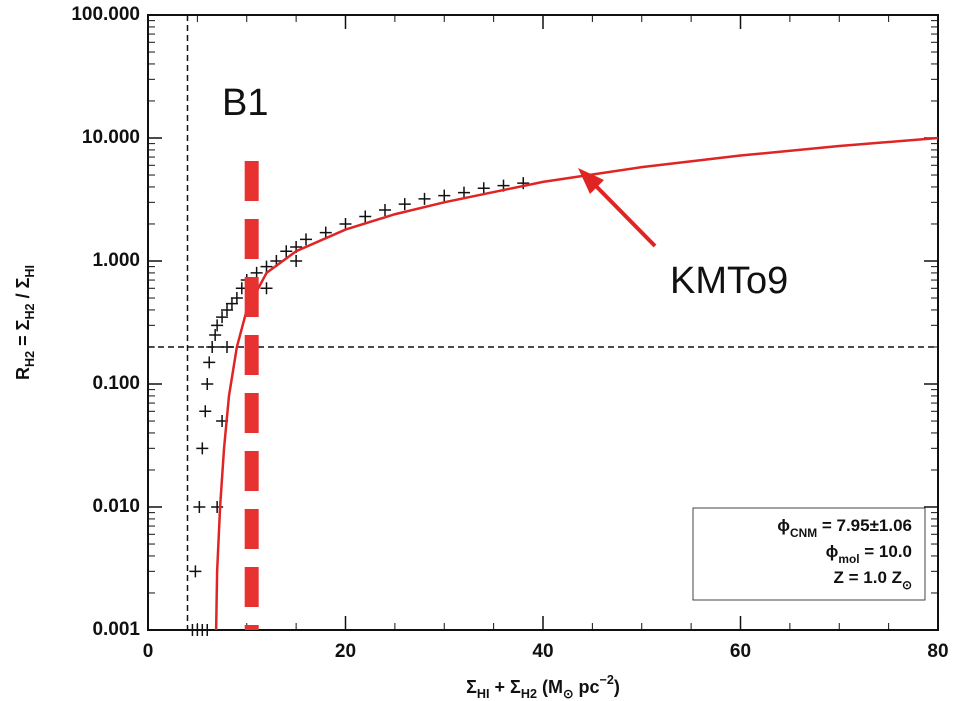 The image size is (955, 701). Describe the element at coordinates (740, 651) in the screenshot. I see `x-tick-label: 60` at that location.